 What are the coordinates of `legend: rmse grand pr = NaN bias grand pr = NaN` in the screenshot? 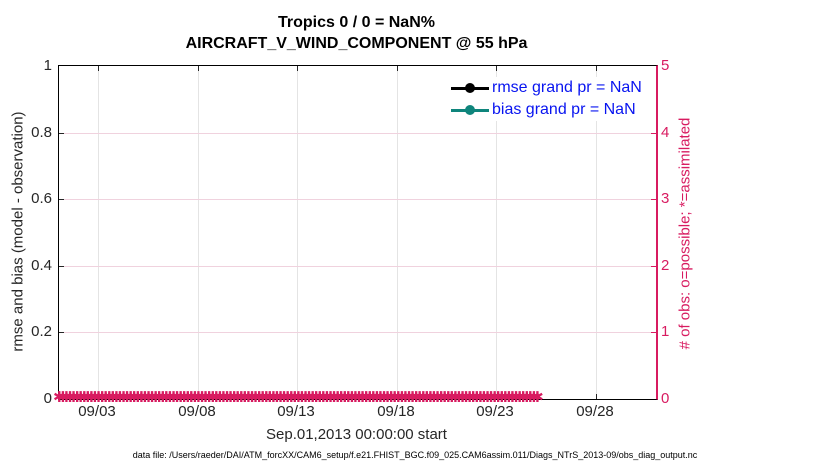 It's located at (553, 99).